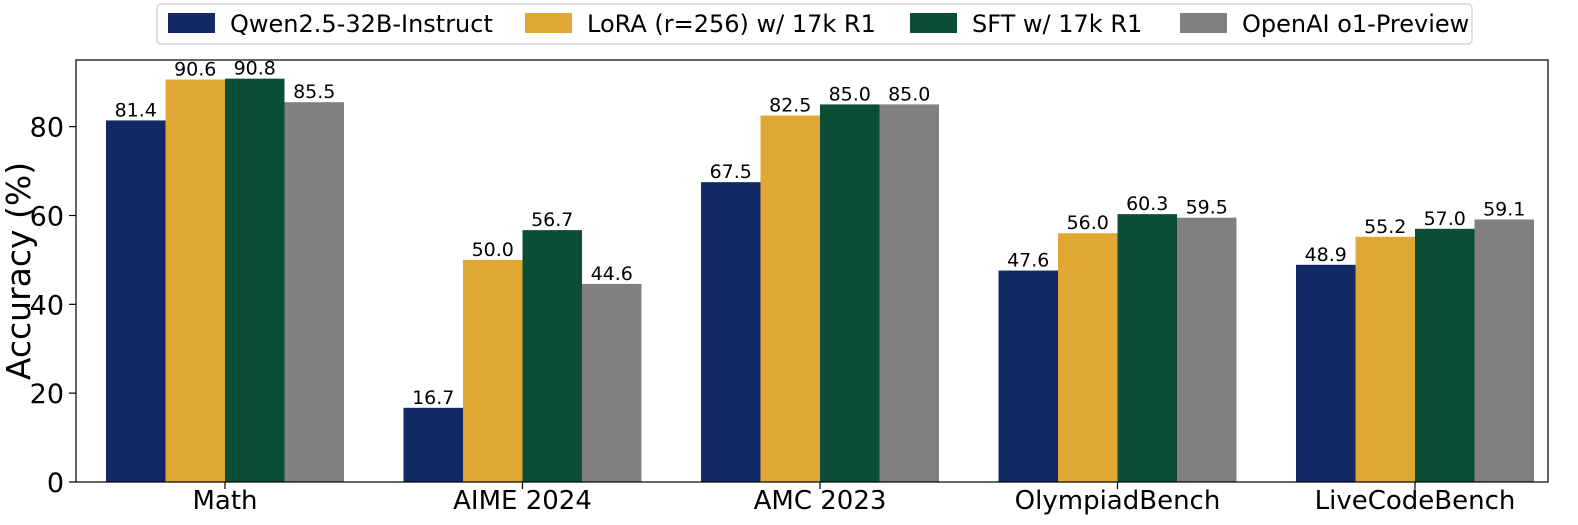  What do you see at coordinates (731, 24) in the screenshot?
I see `legend-label-1: LoRA (r=256) w/ 17k R1` at bounding box center [731, 24].